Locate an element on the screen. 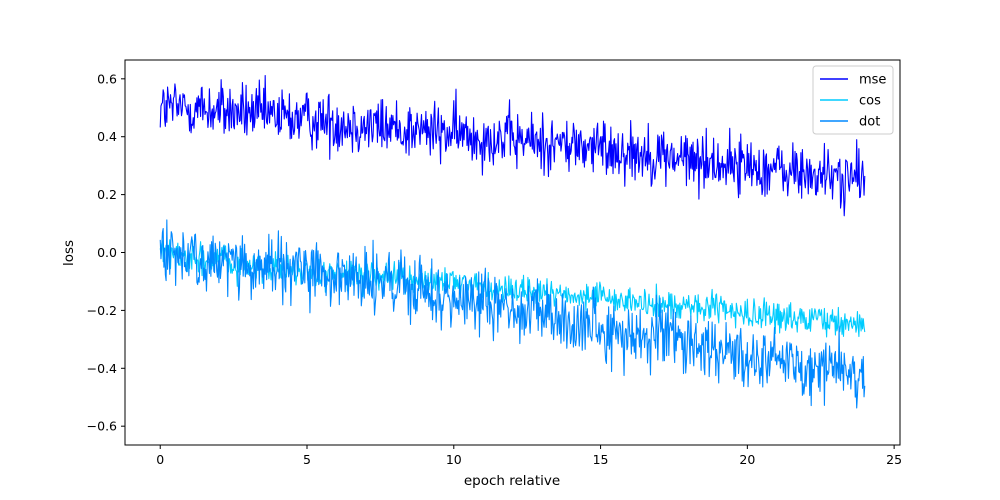  y-tick-label: −0.2 is located at coordinates (102, 310).